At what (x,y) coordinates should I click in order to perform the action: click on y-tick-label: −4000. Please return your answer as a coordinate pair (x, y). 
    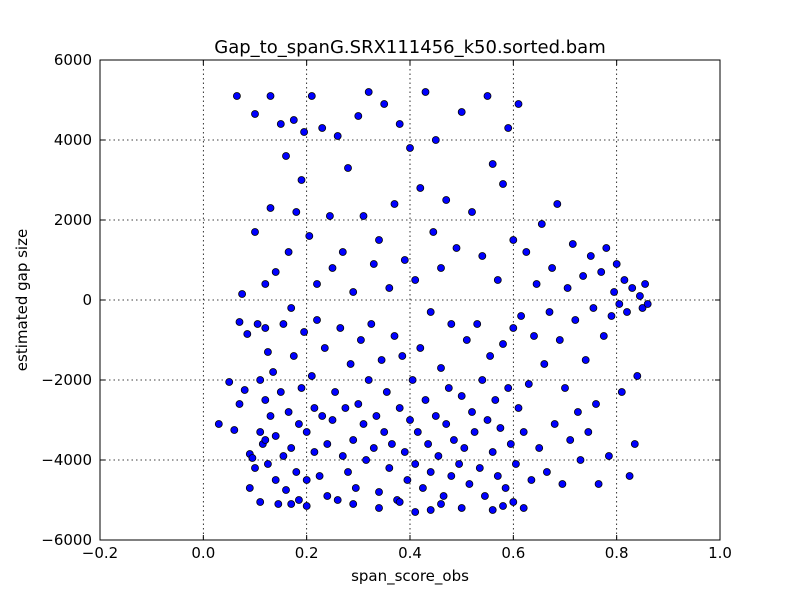
    Looking at the image, I should click on (66, 460).